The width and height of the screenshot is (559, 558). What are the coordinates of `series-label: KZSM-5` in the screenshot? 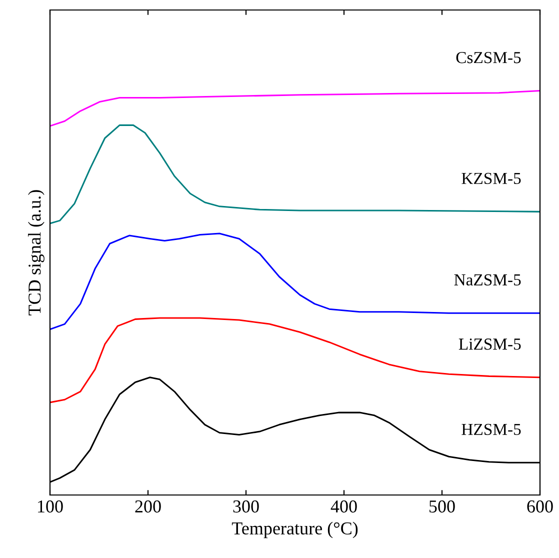 It's located at (491, 178).